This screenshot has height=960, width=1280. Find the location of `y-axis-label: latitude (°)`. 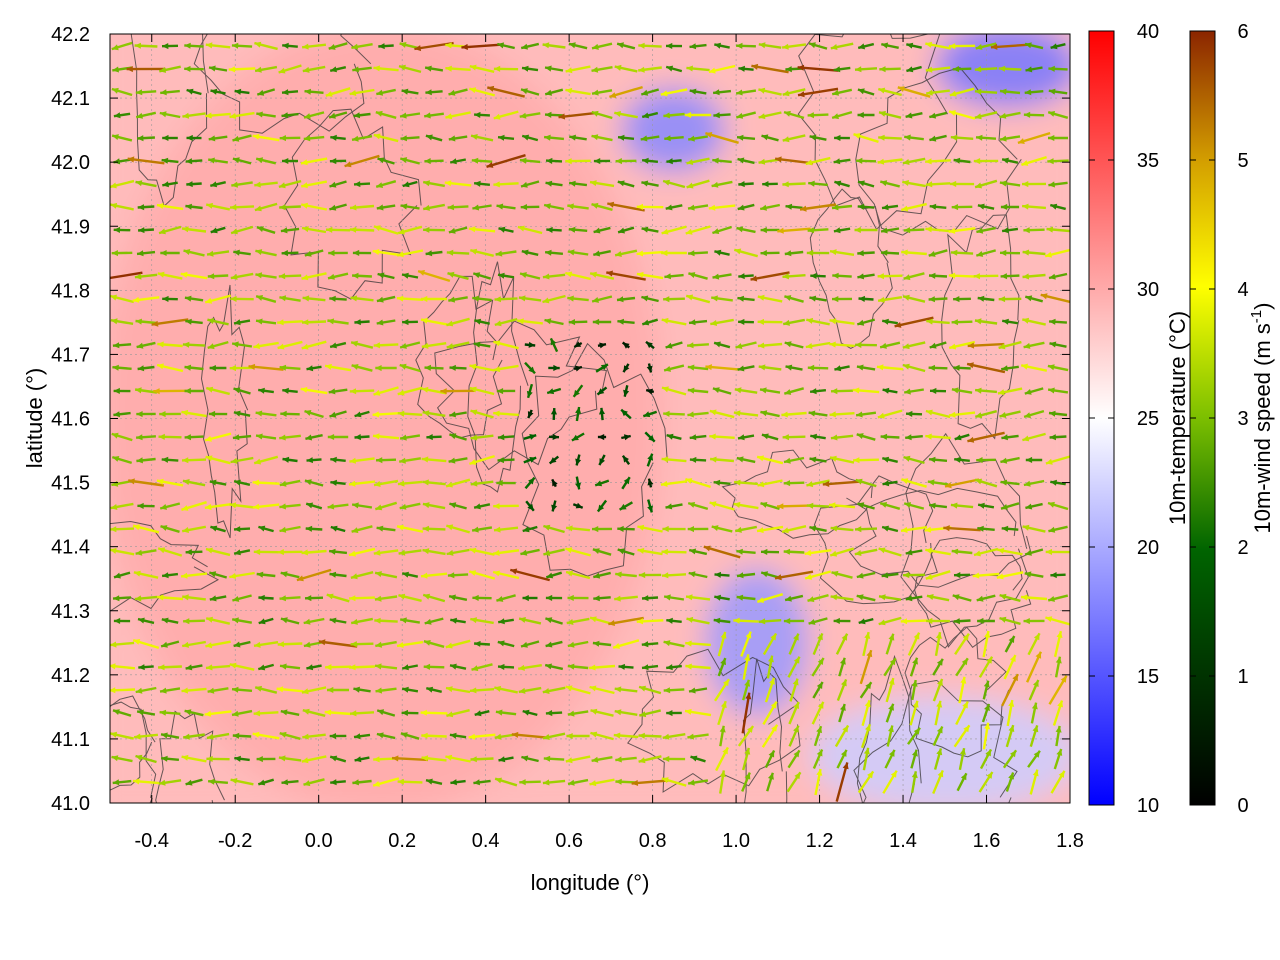

y-axis-label: latitude (°) is located at coordinates (34, 418).